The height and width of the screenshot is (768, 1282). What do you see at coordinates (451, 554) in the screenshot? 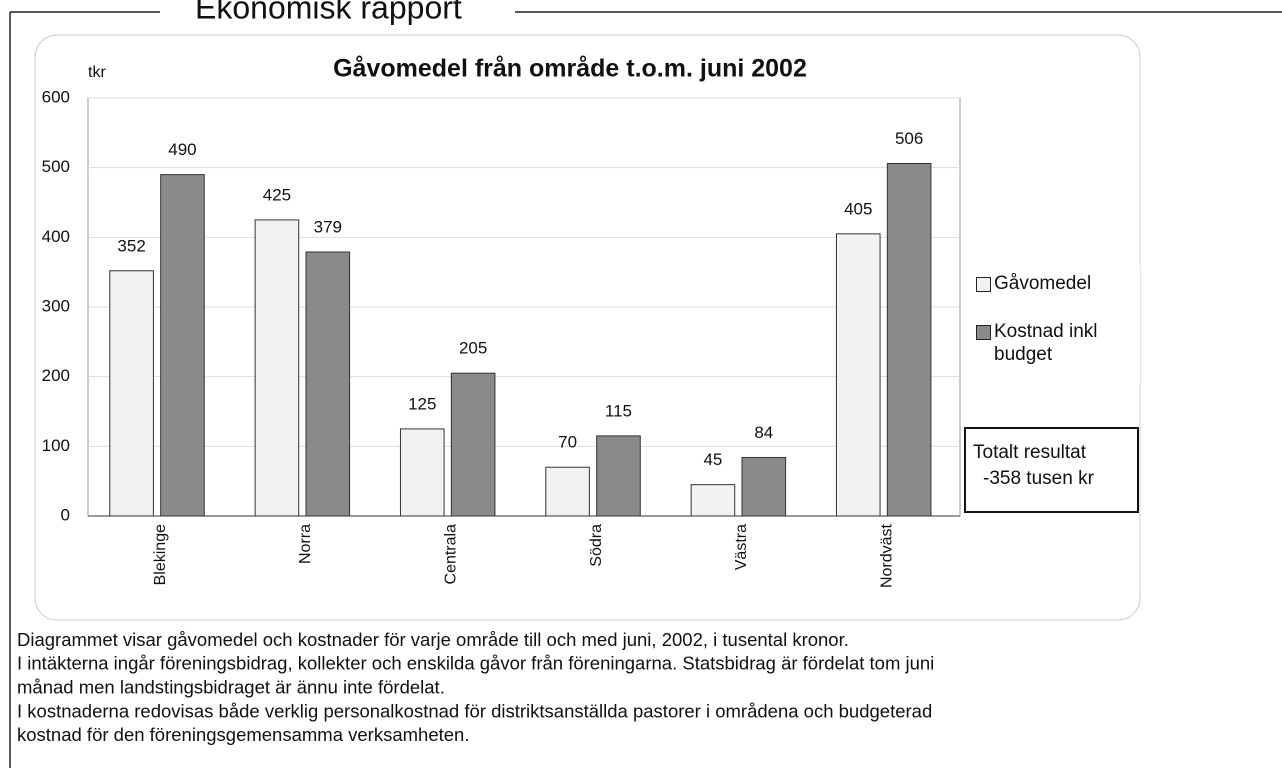
I see `x-tick-label: Centrala` at bounding box center [451, 554].